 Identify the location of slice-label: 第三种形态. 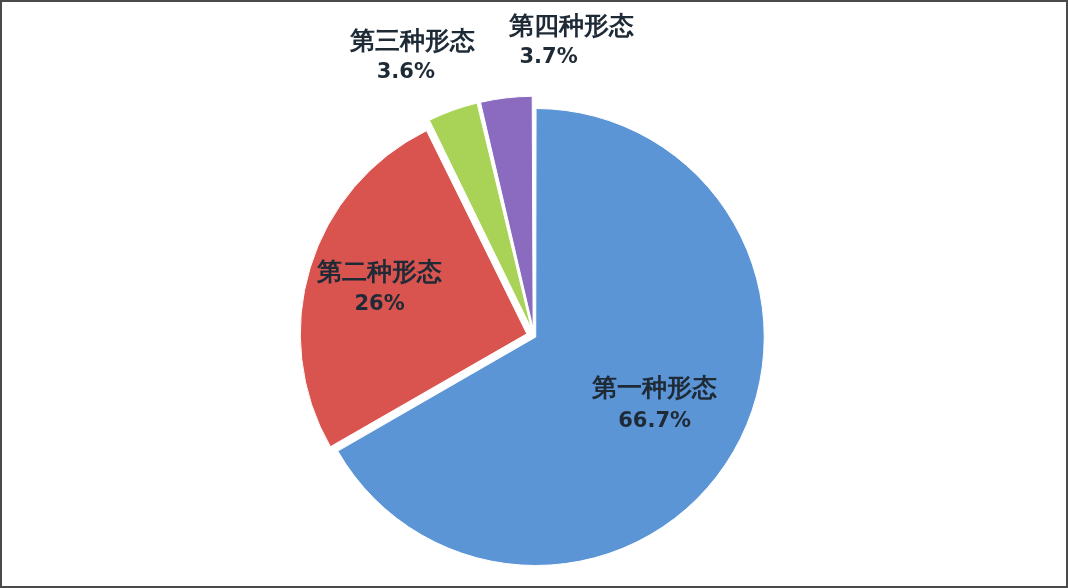
(411, 40).